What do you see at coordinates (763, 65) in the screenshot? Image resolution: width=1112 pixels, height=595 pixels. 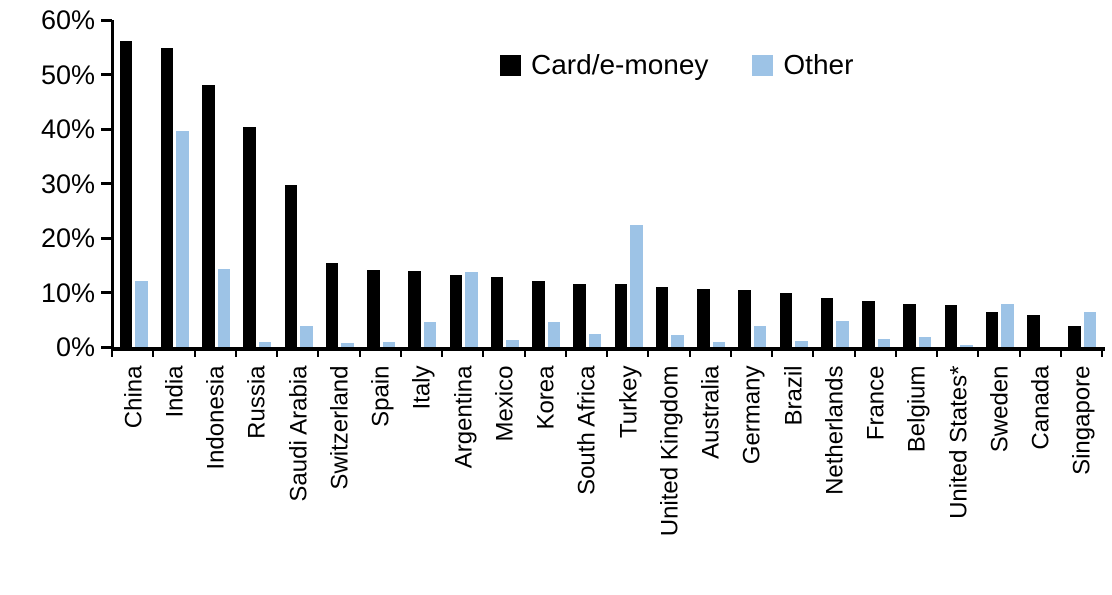 I see `legend-swatch-other` at bounding box center [763, 65].